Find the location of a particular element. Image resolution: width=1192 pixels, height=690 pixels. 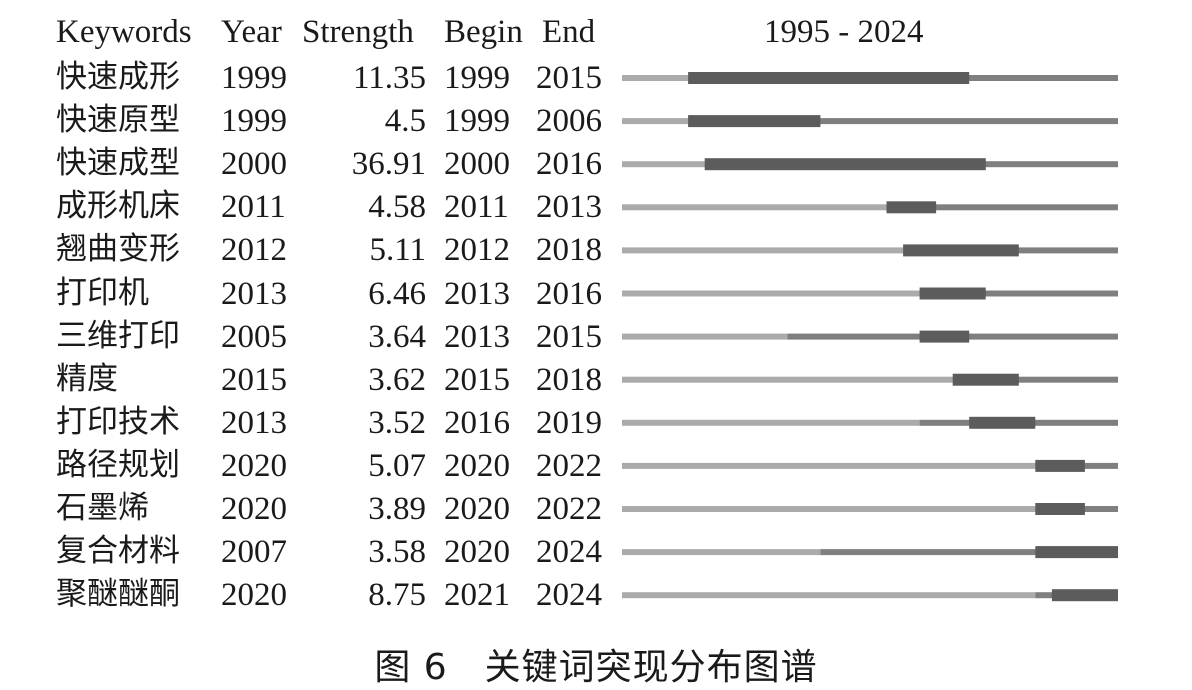

cell-begin: 2016 is located at coordinates (477, 422).